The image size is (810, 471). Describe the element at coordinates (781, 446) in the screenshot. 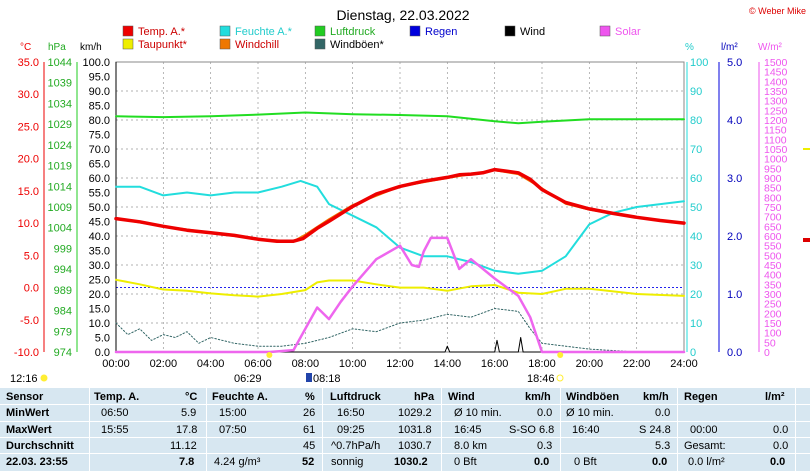

I see `rain-total: 0.0` at that location.